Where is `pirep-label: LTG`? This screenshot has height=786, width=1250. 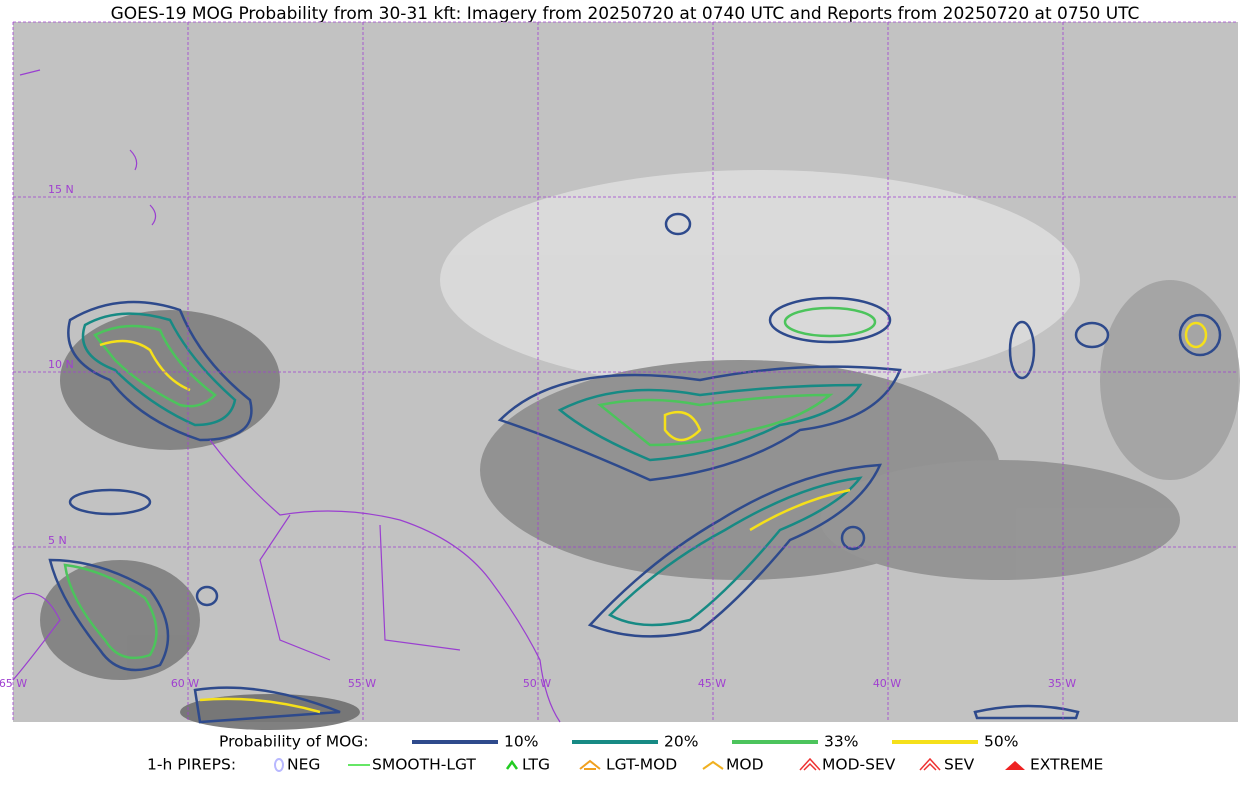 pirep-label: LTG is located at coordinates (536, 765).